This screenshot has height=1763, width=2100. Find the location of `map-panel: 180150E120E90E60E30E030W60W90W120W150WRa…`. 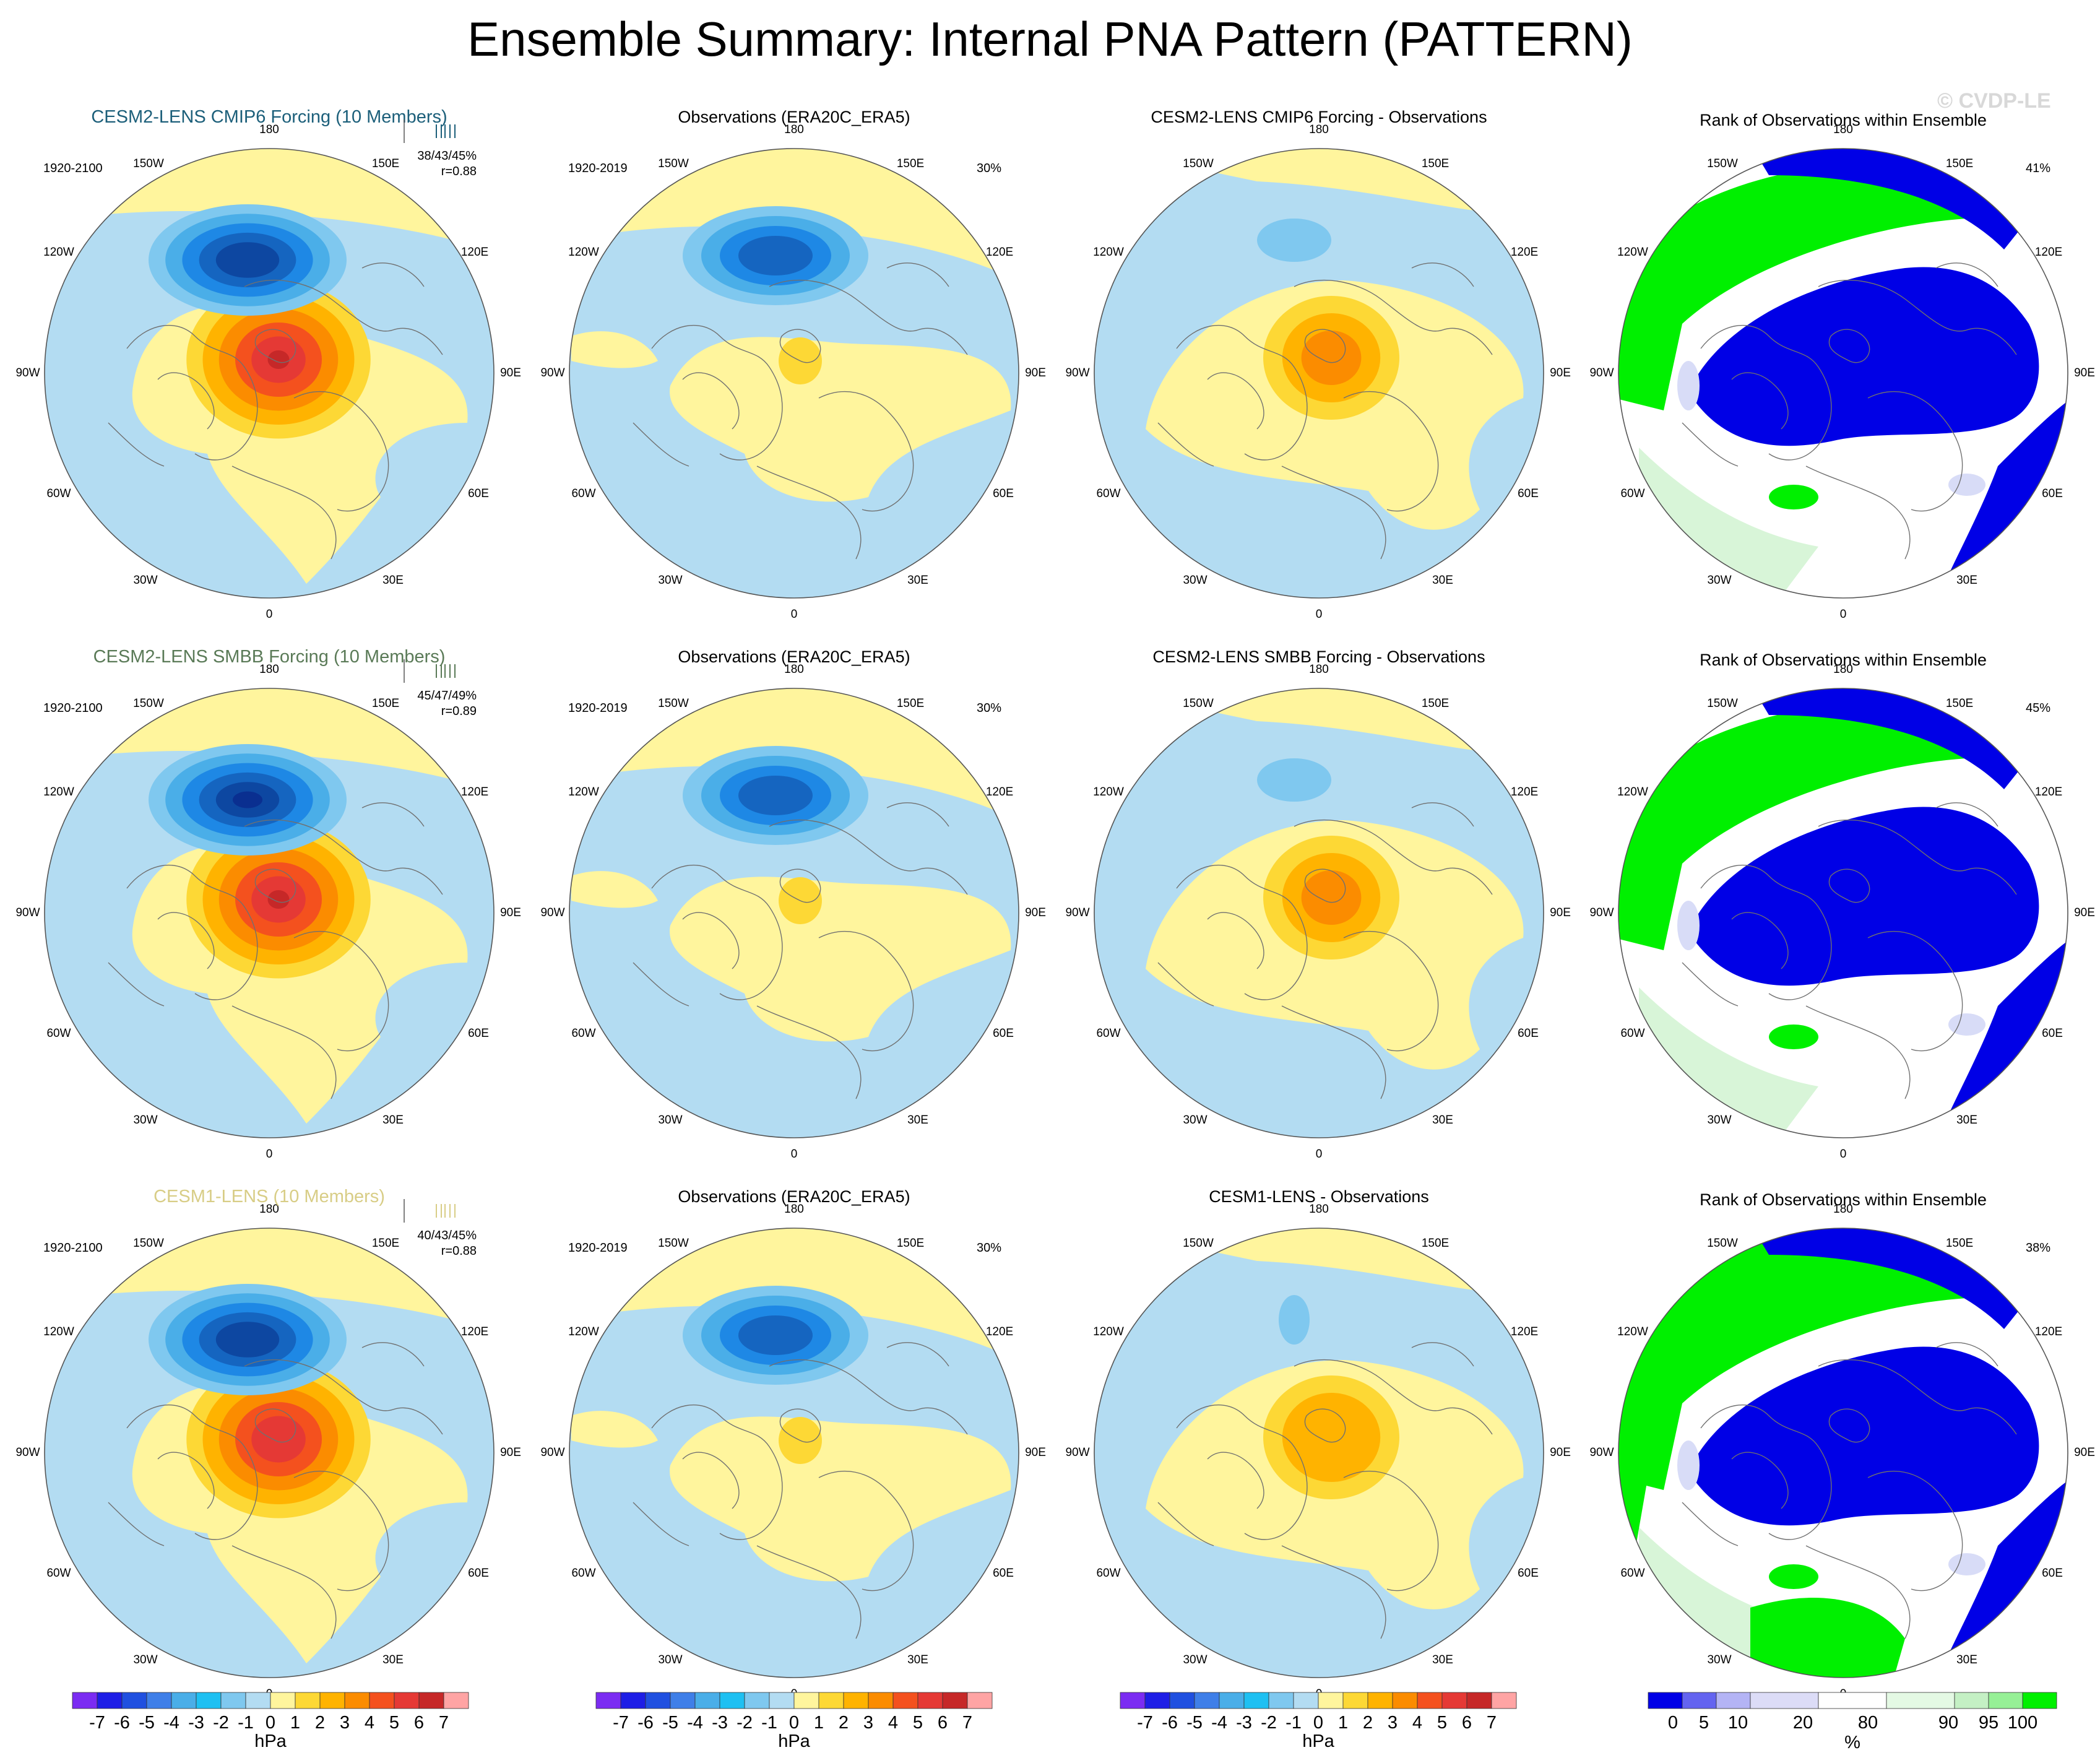

map-panel: 180150E120E90E60E30E030W60W90W120W150WRa… is located at coordinates (1841, 1445).